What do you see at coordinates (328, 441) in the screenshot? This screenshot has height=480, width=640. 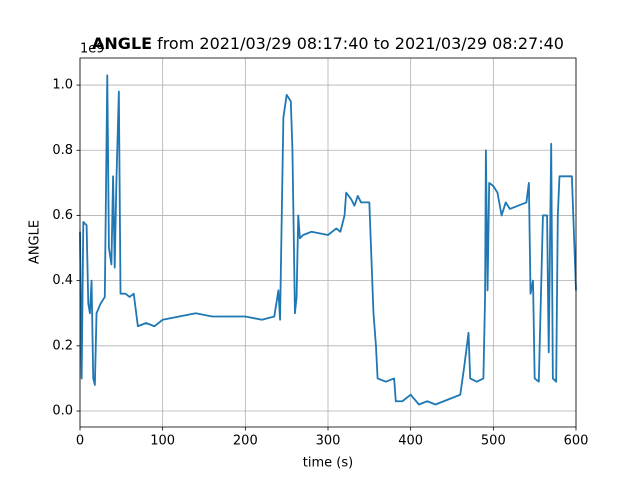 I see `x-tick-label: 300` at bounding box center [328, 441].